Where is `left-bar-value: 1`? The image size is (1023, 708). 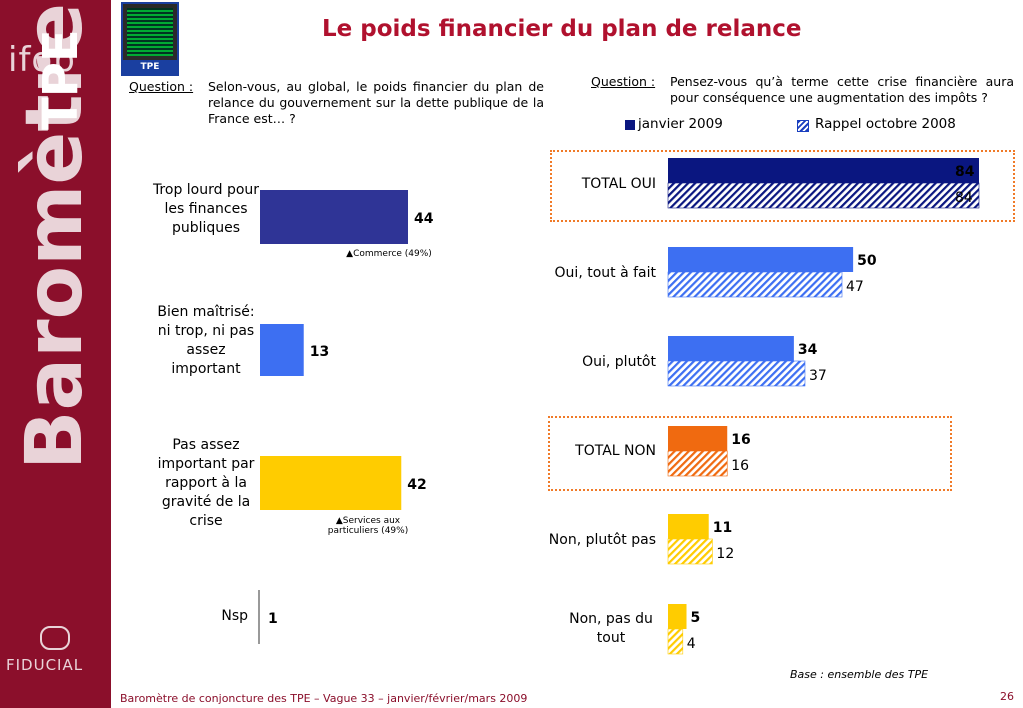
left-bar-value: 1 is located at coordinates (273, 619).